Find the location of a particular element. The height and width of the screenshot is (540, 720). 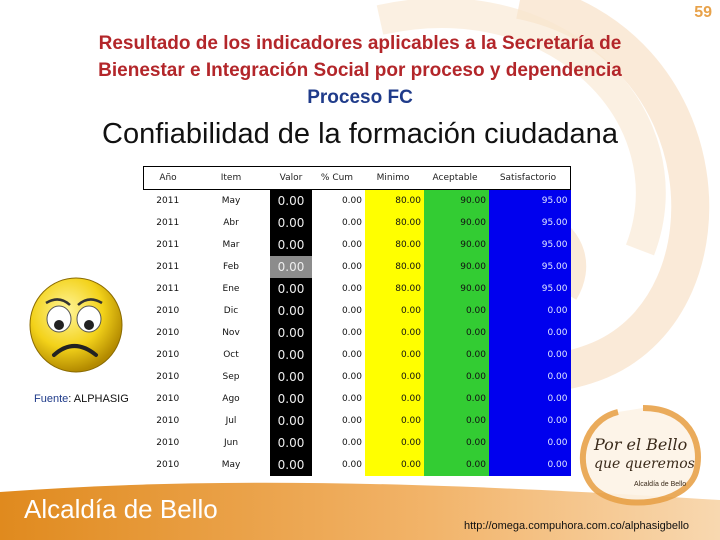

table-row: 2010 Oct 0.00 0.00 0.00 0.00 0.00 is located at coordinates (357, 355).